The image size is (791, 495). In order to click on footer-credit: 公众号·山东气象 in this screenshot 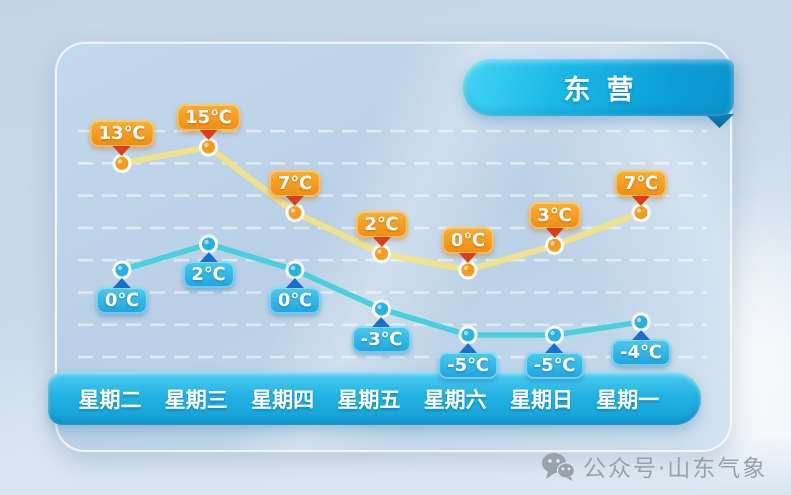, I will do `click(654, 466)`.